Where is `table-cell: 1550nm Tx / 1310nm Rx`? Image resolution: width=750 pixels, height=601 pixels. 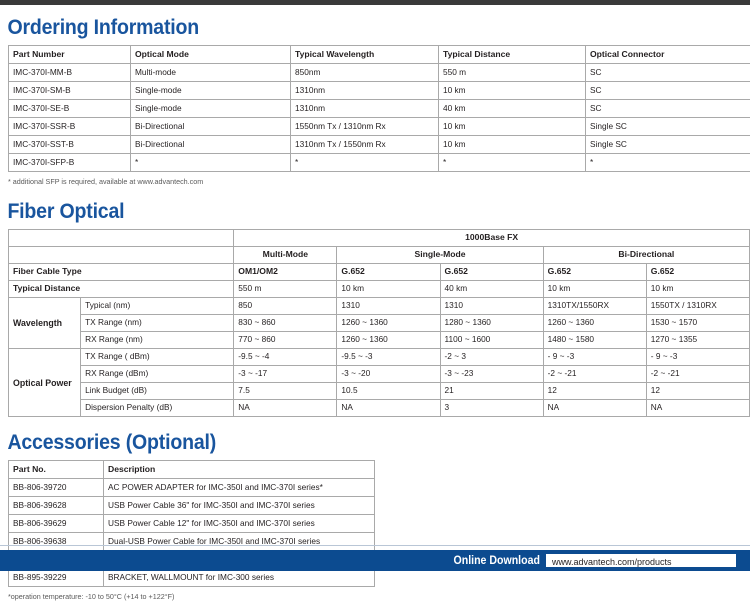 table-cell: 1550nm Tx / 1310nm Rx is located at coordinates (365, 127).